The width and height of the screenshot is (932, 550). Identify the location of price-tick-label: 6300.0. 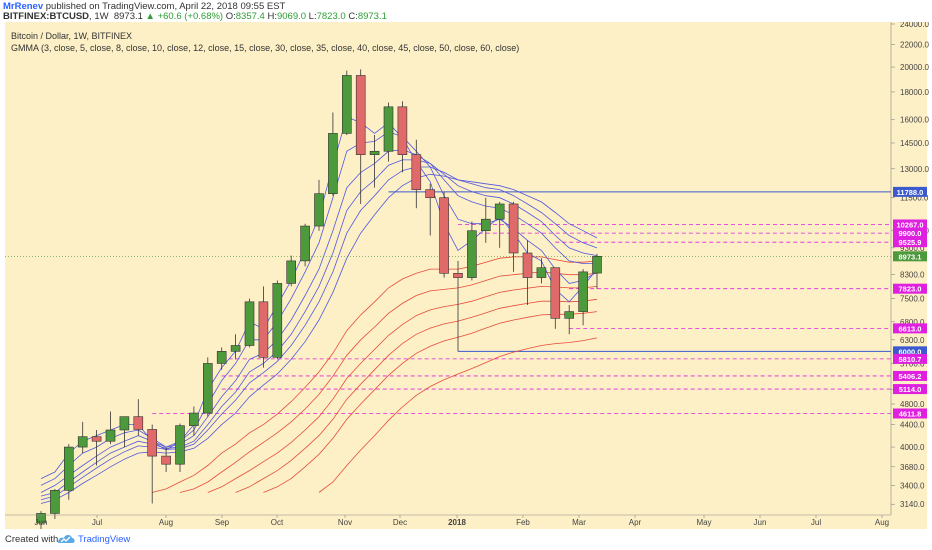
(912, 340).